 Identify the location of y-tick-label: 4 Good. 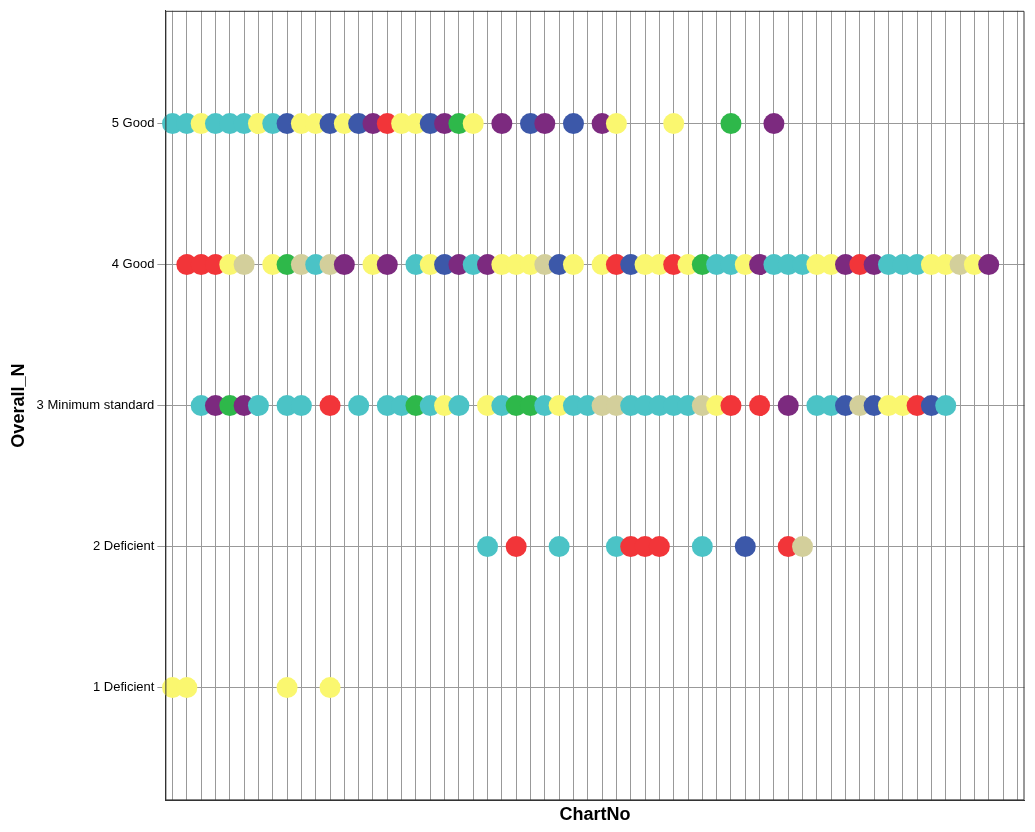
(133, 264).